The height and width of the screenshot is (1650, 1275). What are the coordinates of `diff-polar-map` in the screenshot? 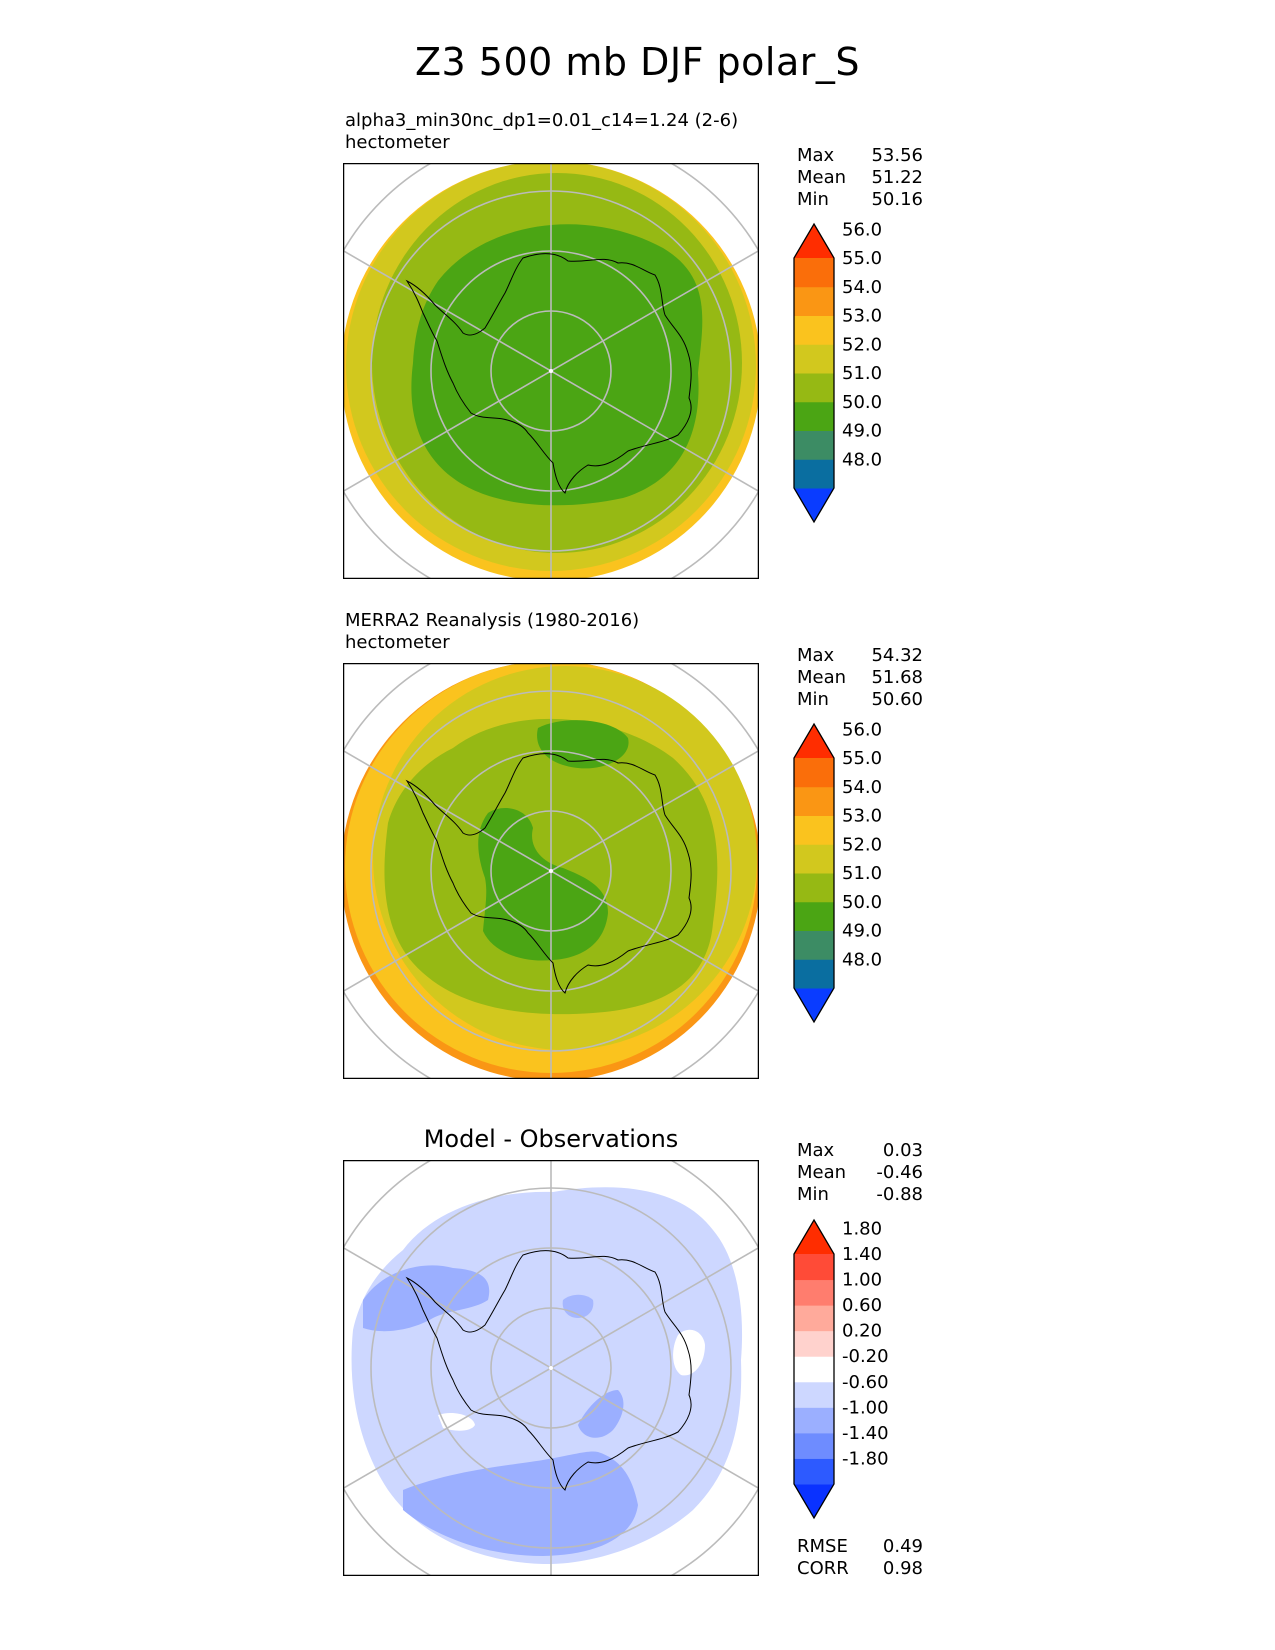 It's located at (551, 1368).